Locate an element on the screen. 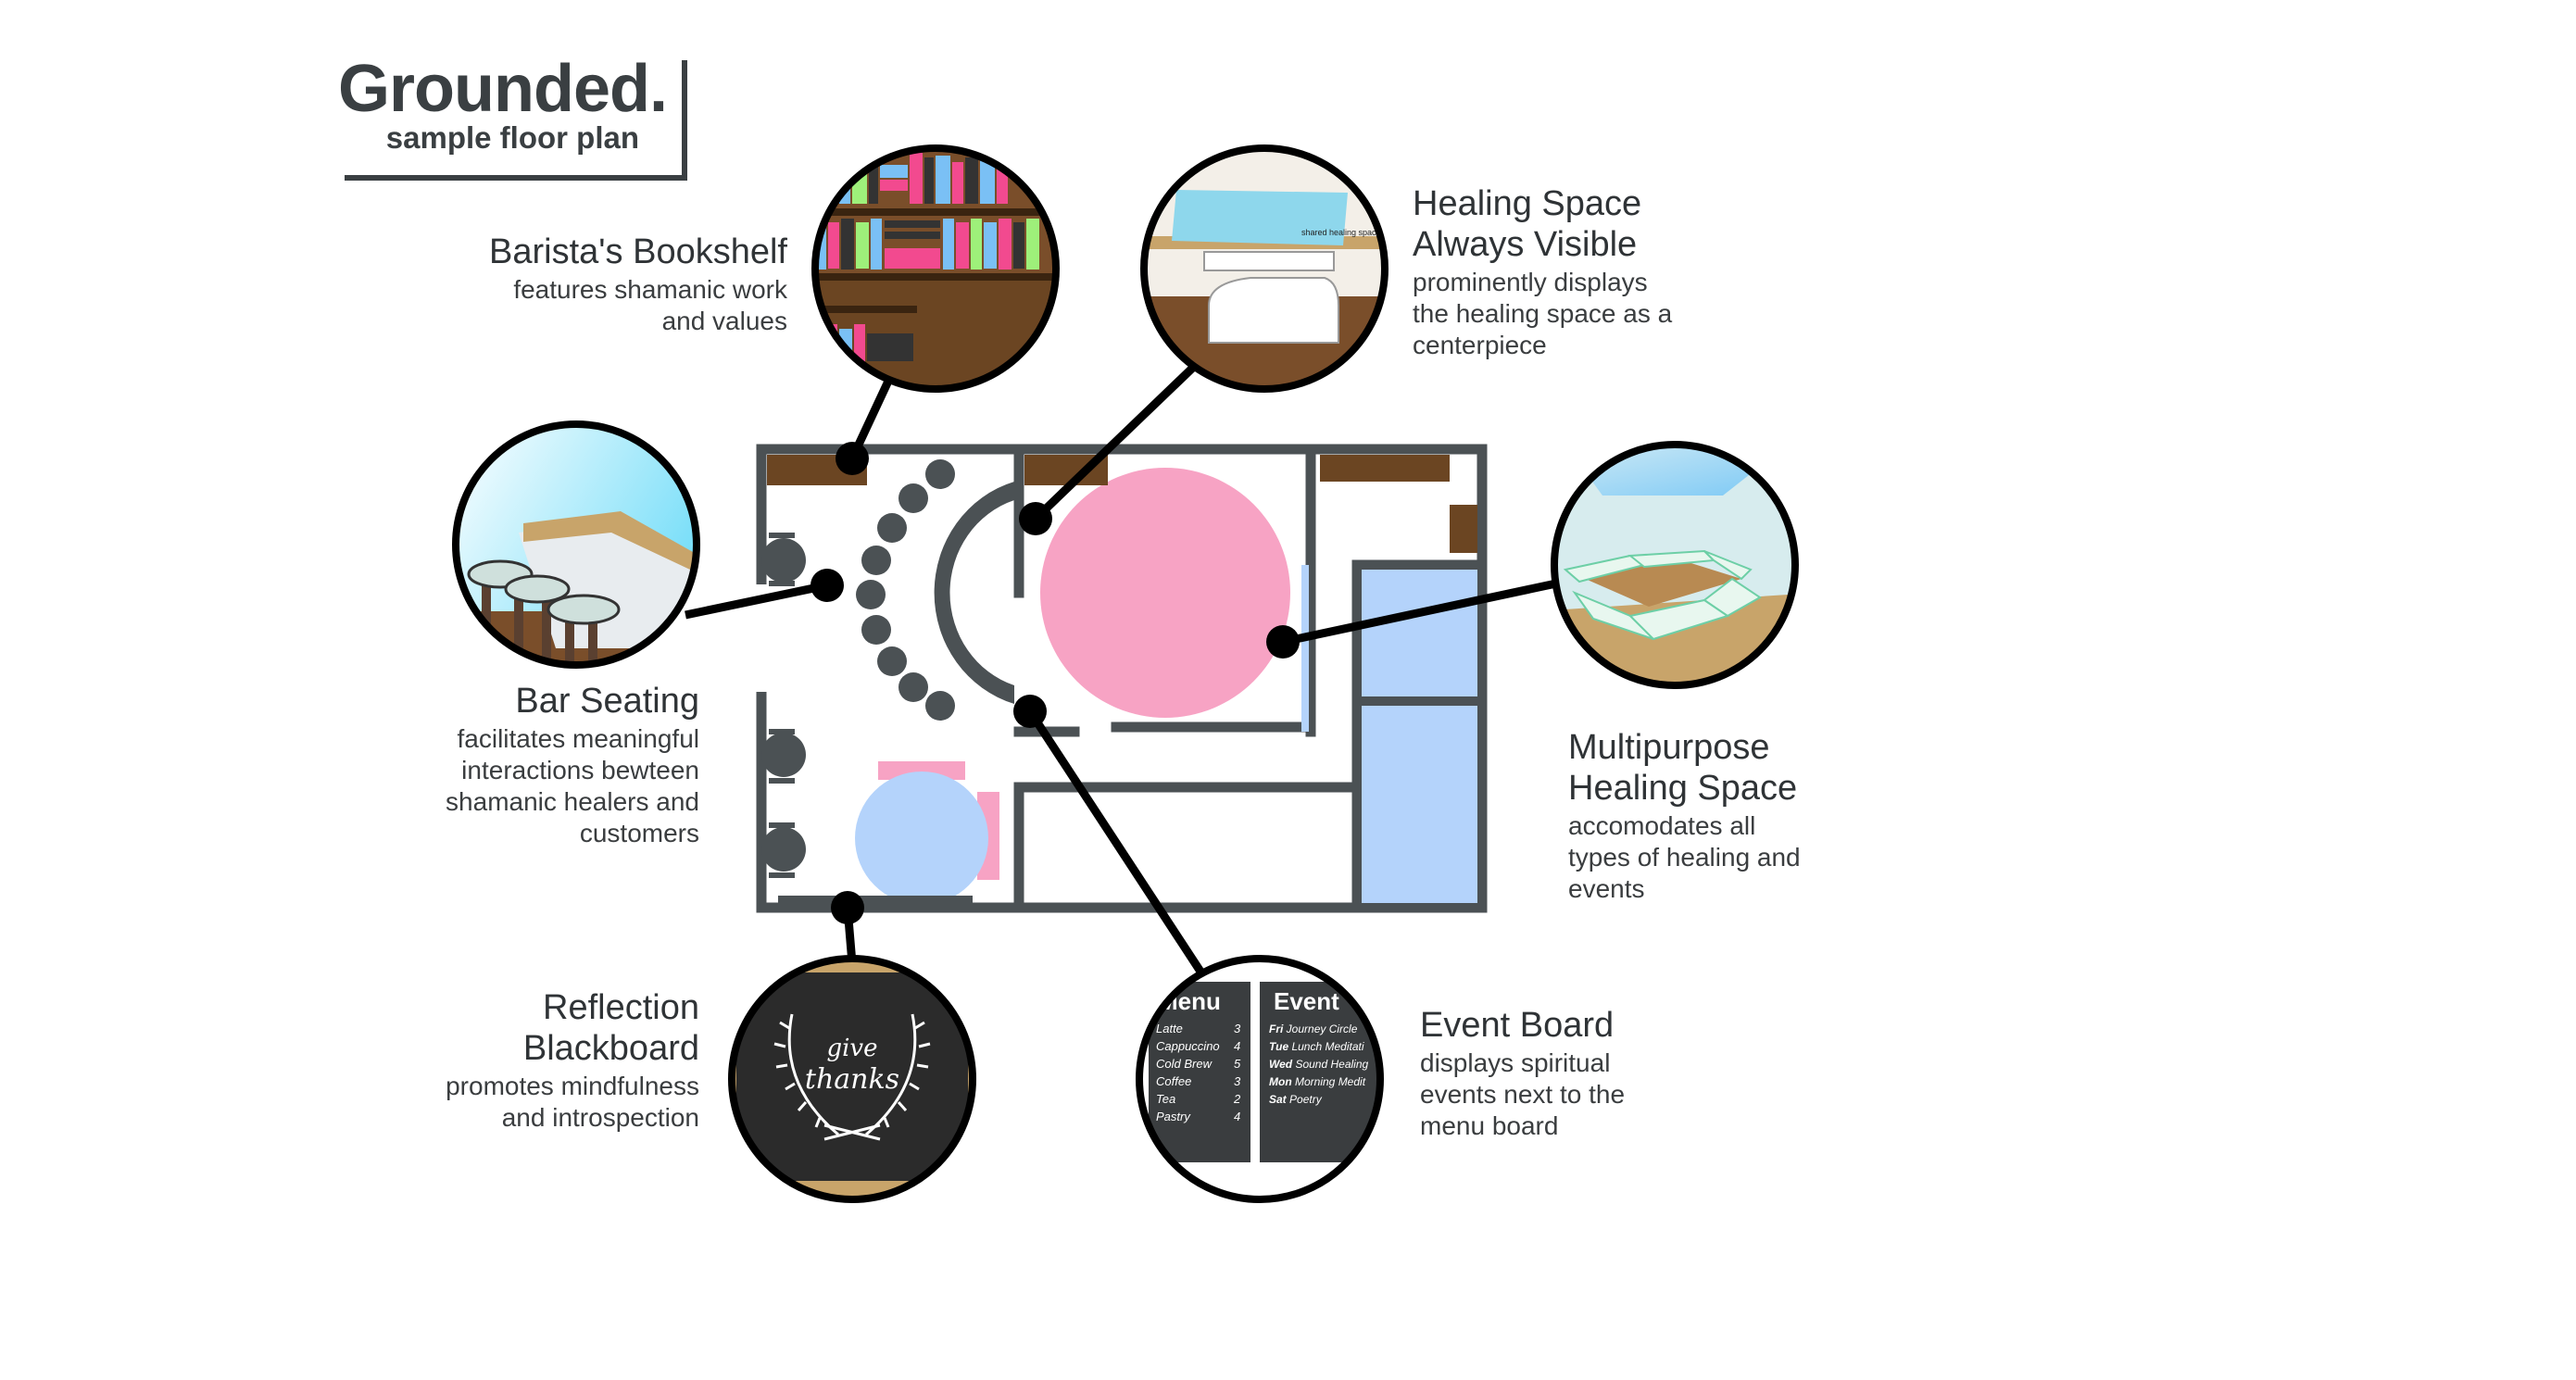 Image resolution: width=2576 pixels, height=1380 pixels. vignette-healing-visible: shared healing space is located at coordinates (1264, 268).